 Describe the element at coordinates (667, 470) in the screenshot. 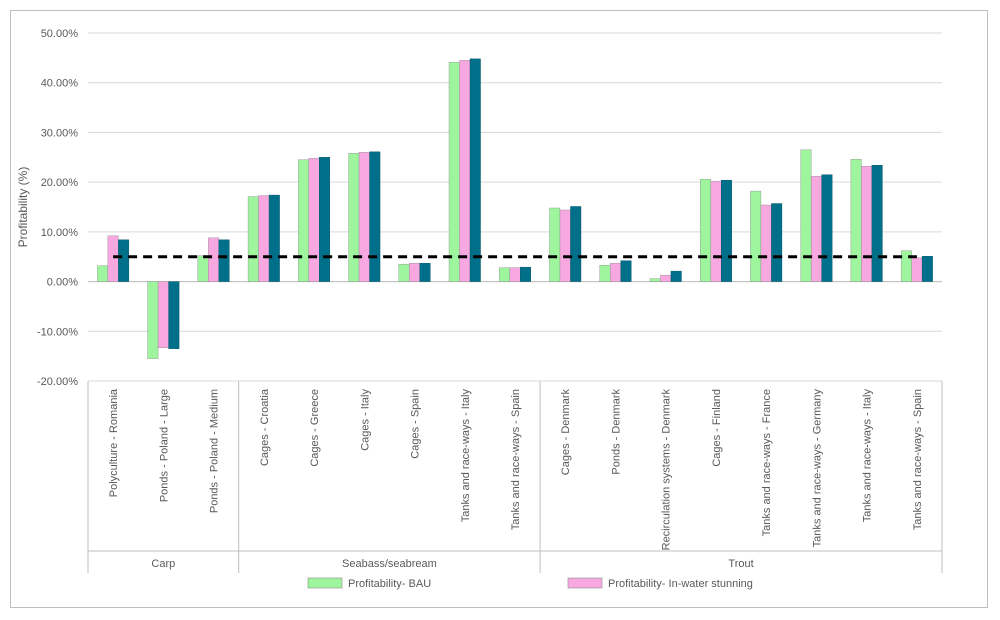

I see `x-tick-label: Recirculation systems - Denmark` at that location.